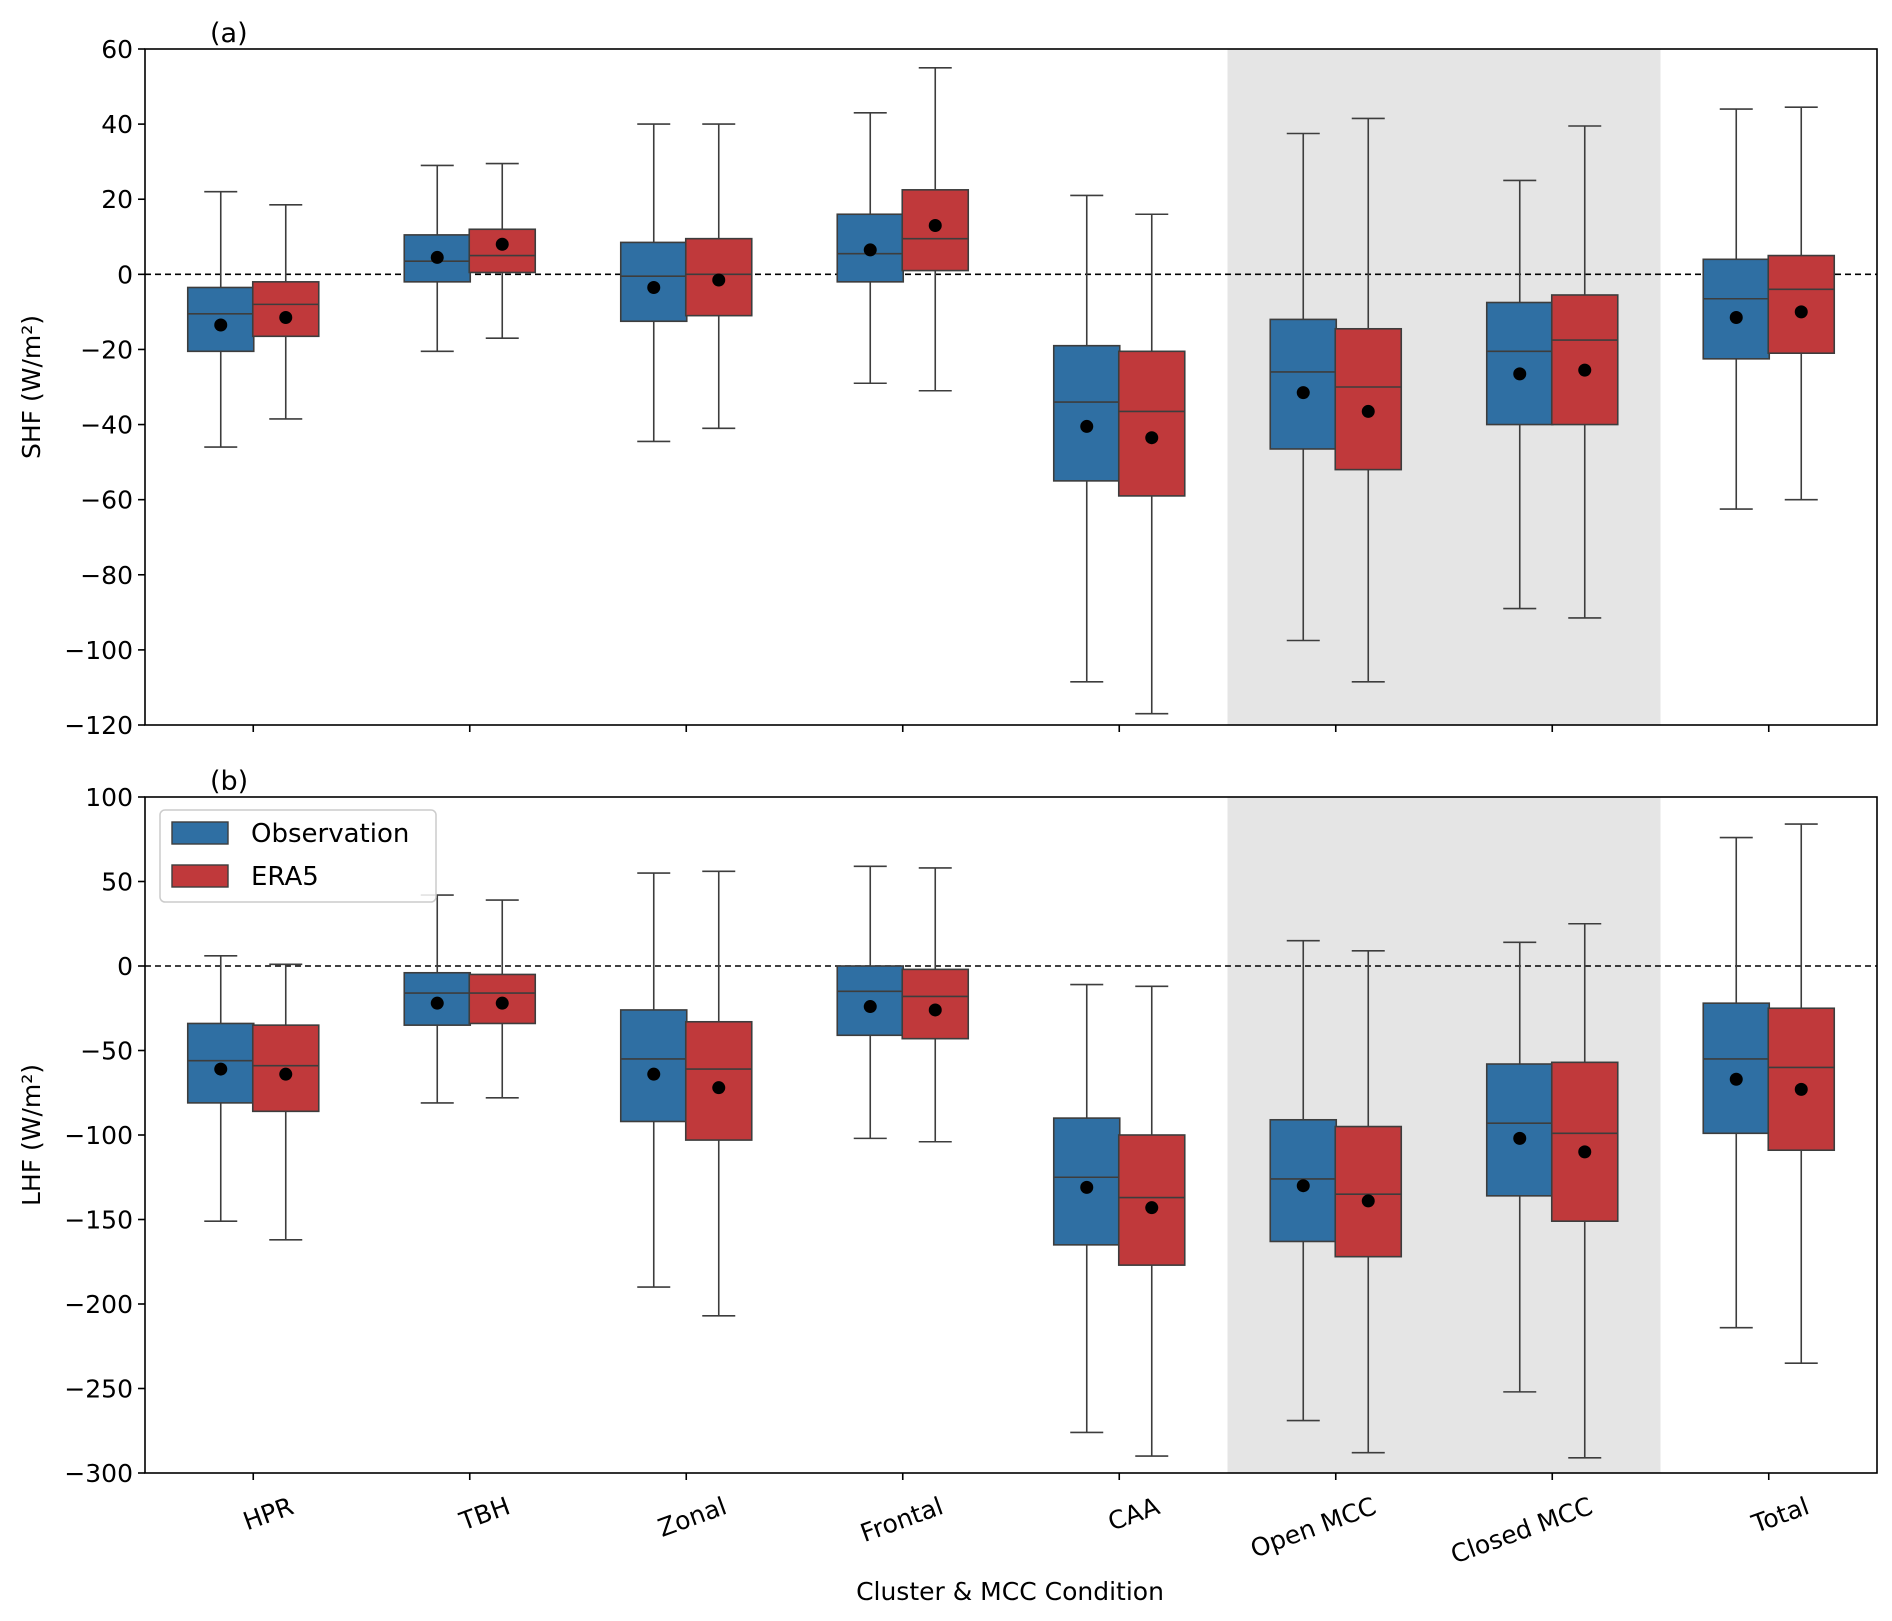  Describe the element at coordinates (229, 781) in the screenshot. I see `panel-tag: (b)` at that location.